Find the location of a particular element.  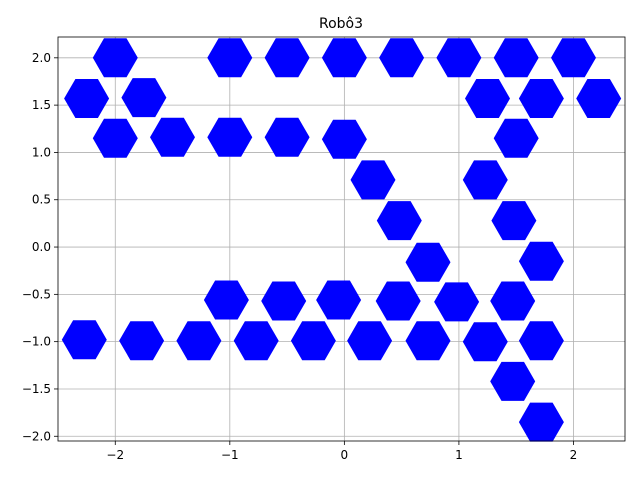

y-tick-label: 0.0 is located at coordinates (41, 247).